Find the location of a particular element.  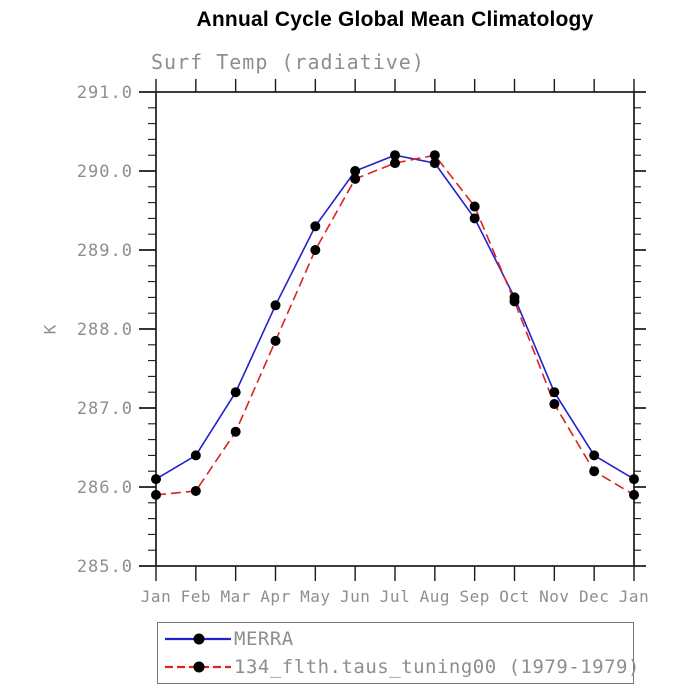

x-axis-month-label: Jul is located at coordinates (395, 596).